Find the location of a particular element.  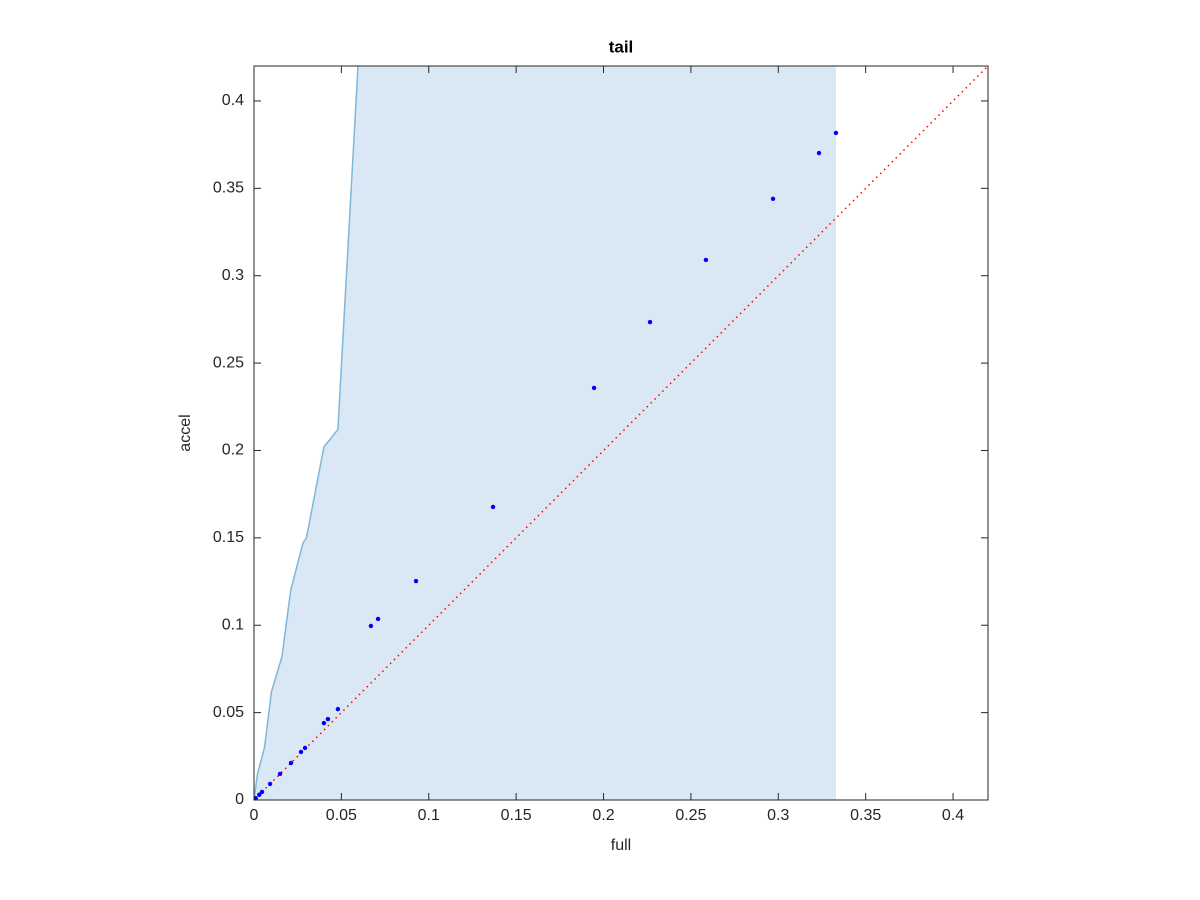

x-tick-label: 0.05 is located at coordinates (341, 815).